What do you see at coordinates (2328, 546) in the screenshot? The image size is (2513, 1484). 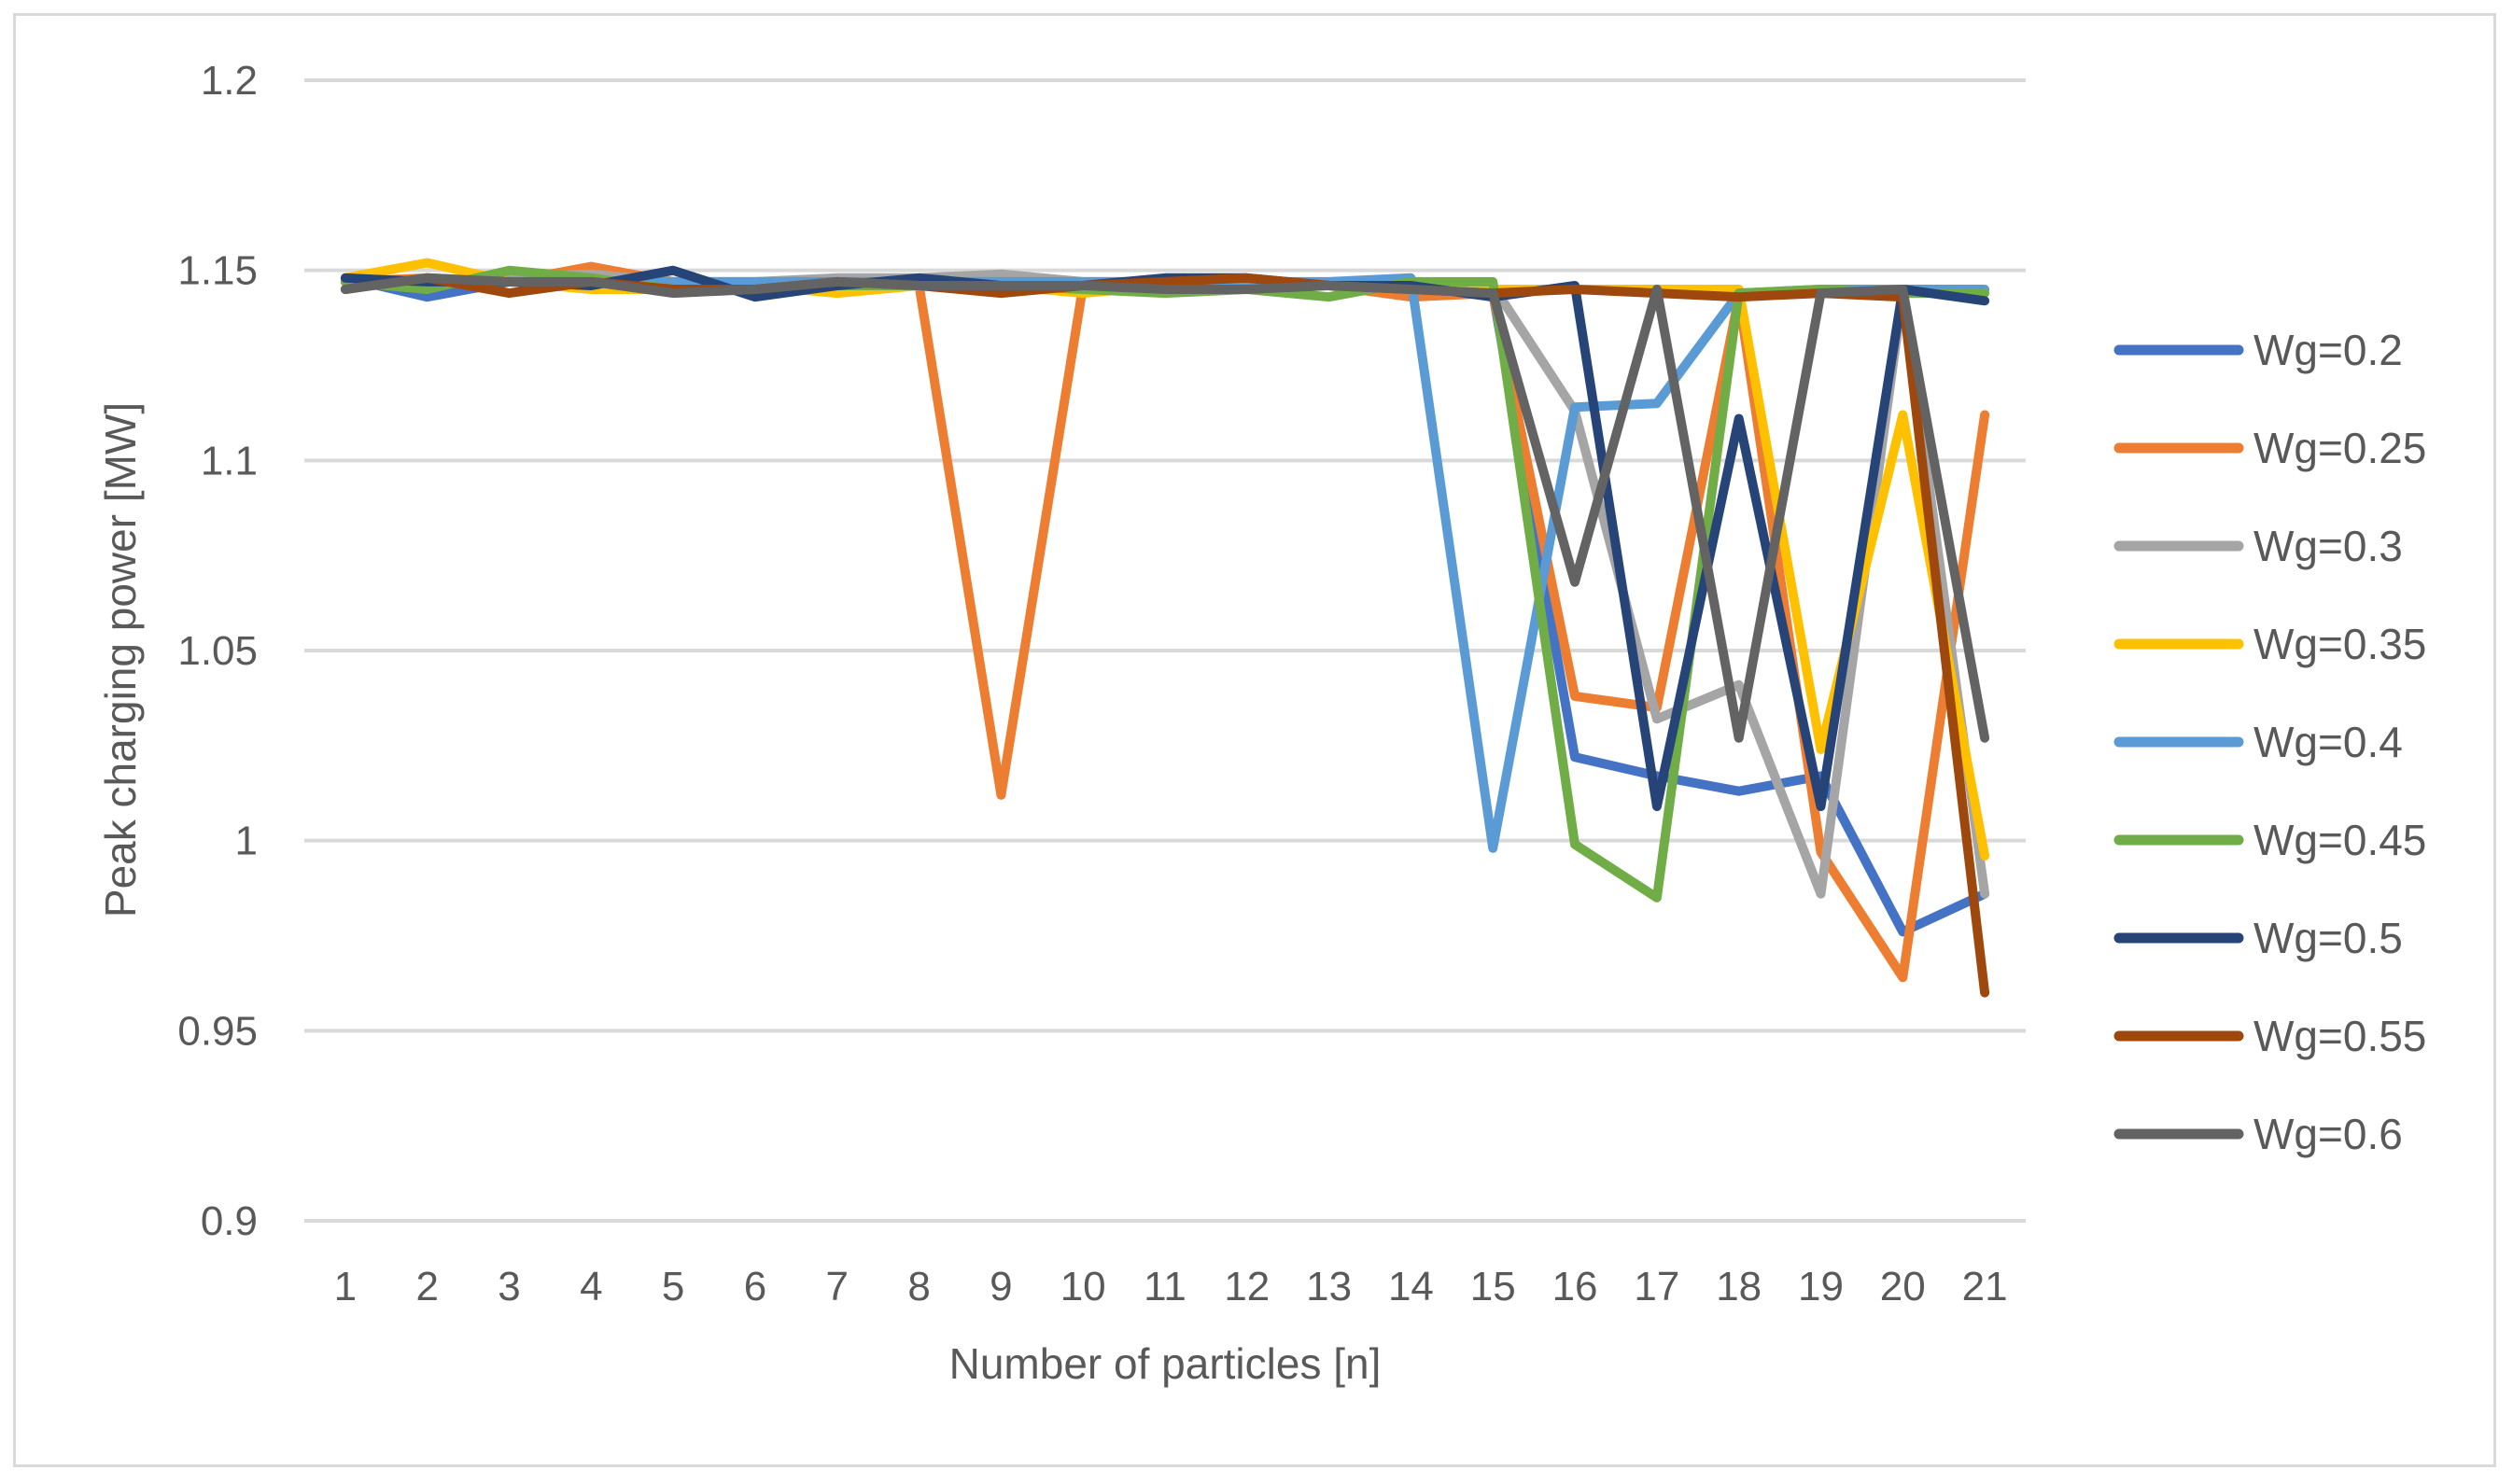 I see `legend-label: Wg=0.3` at bounding box center [2328, 546].